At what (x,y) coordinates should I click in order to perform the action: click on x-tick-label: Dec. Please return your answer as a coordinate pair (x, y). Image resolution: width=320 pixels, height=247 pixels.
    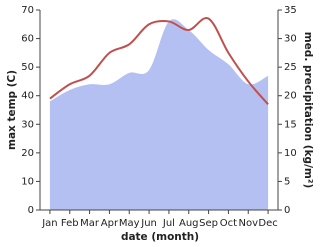
    Looking at the image, I should click on (267, 223).